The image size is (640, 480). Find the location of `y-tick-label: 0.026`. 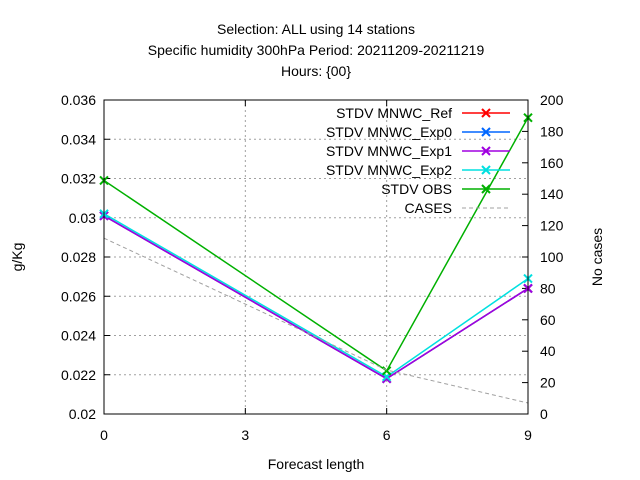

y-tick-label: 0.026 is located at coordinates (78, 296).